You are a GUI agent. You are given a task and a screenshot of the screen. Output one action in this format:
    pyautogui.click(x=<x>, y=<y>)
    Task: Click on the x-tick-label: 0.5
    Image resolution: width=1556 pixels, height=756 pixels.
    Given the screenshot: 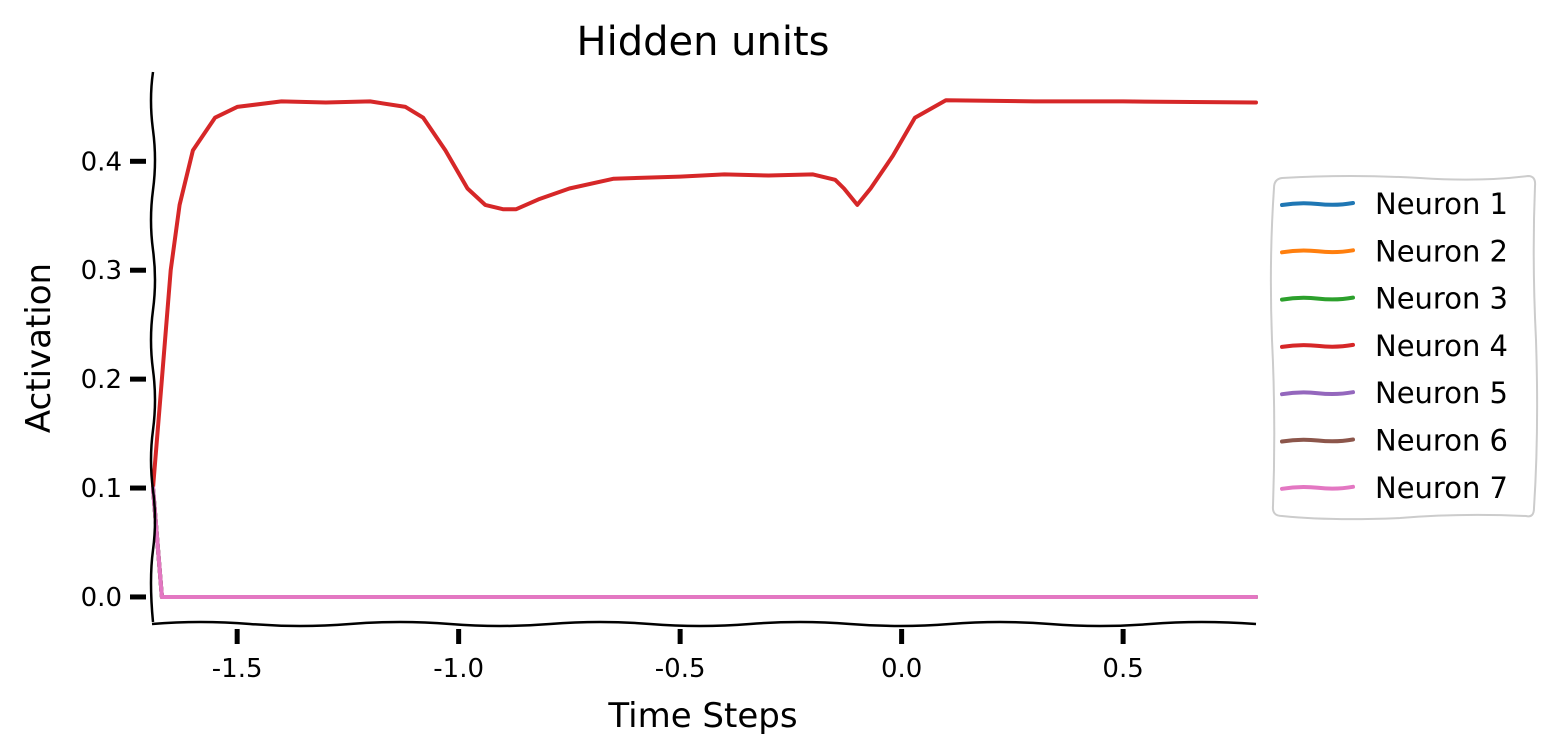 What is the action you would take?
    pyautogui.click(x=1122, y=669)
    